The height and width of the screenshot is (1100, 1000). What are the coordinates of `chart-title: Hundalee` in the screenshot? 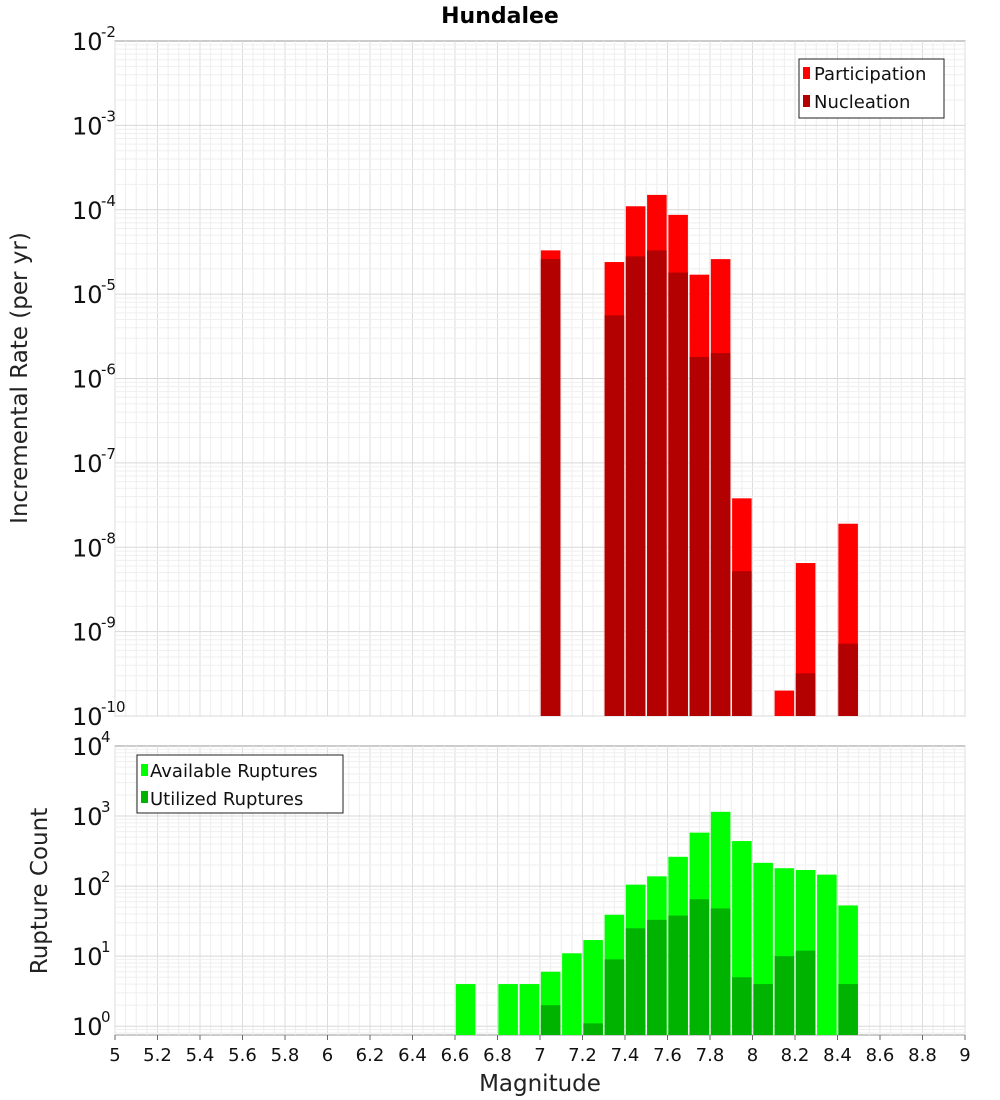 It's located at (500, 16).